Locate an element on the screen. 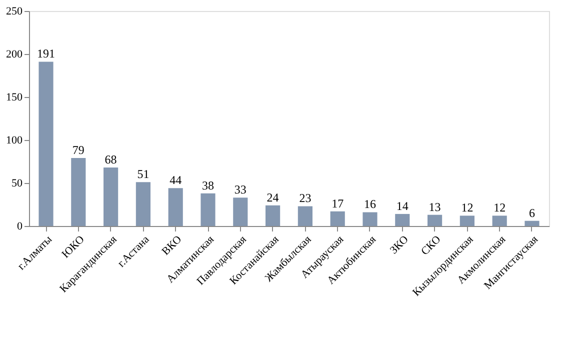  data-label: 38 is located at coordinates (208, 185).